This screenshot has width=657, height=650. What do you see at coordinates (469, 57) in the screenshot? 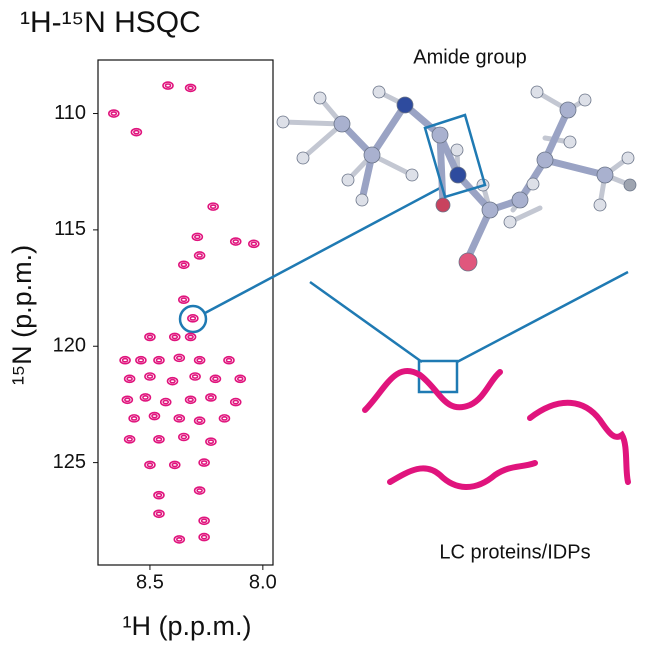
I see `annotation: Amide group` at bounding box center [469, 57].